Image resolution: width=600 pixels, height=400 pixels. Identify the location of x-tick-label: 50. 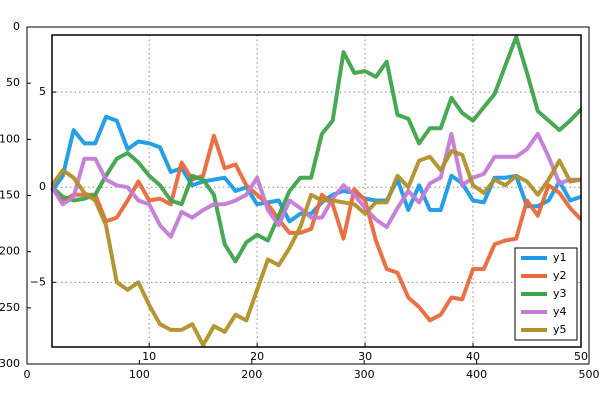
(581, 356).